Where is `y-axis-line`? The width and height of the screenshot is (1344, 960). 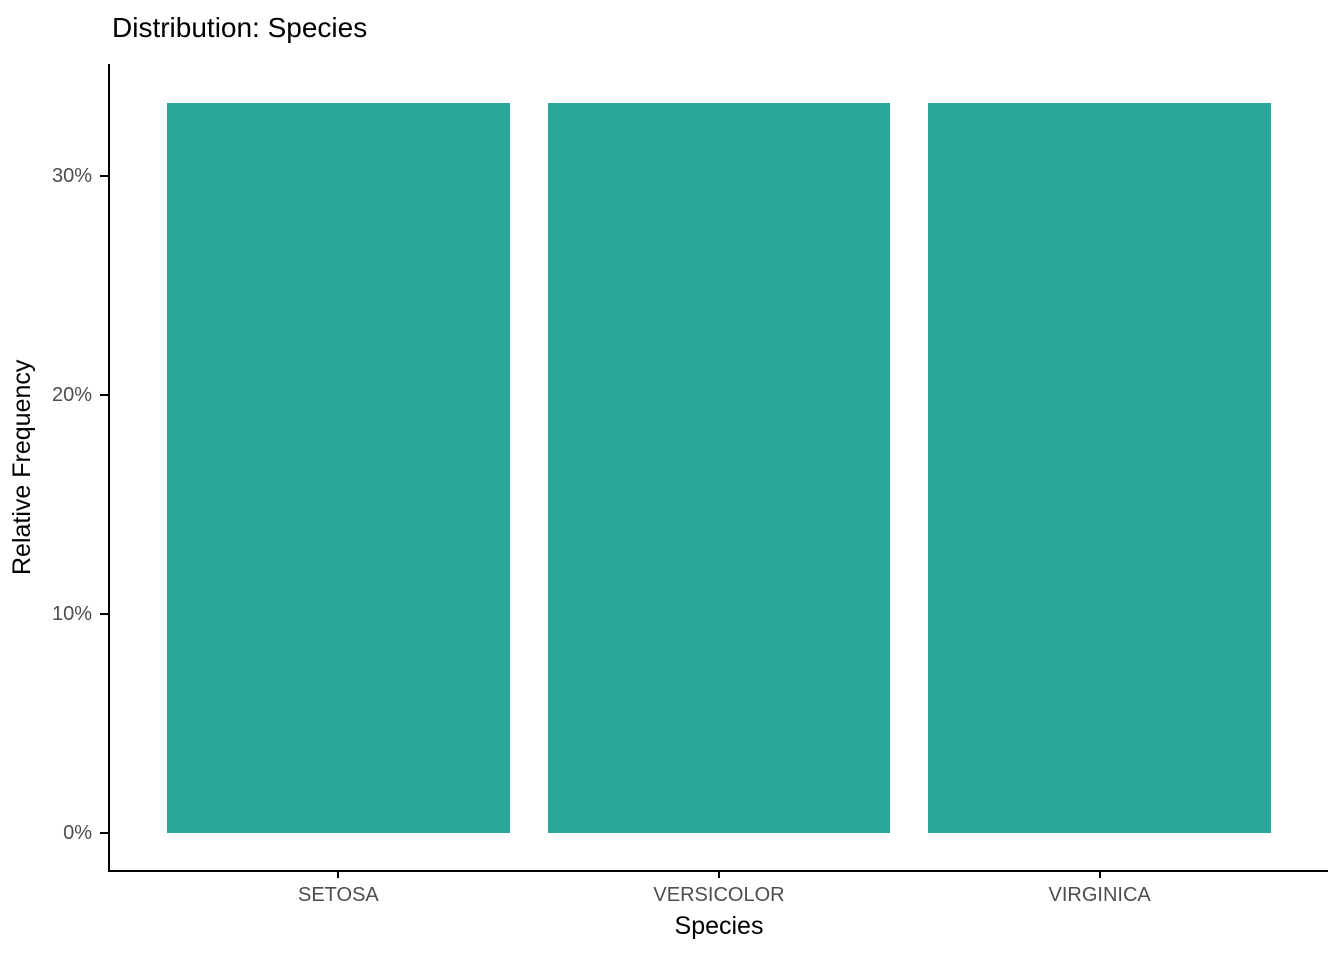
y-axis-line is located at coordinates (109, 468).